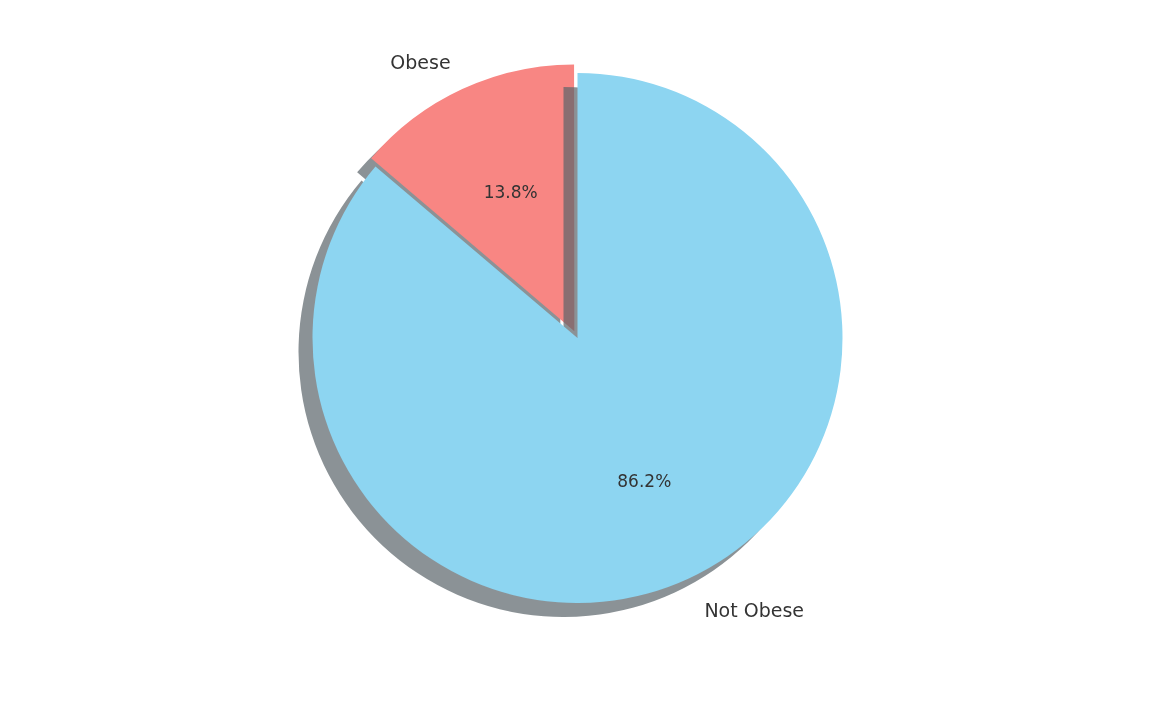 Image resolution: width=1155 pixels, height=718 pixels. I want to click on slice-label: Not Obese, so click(754, 610).